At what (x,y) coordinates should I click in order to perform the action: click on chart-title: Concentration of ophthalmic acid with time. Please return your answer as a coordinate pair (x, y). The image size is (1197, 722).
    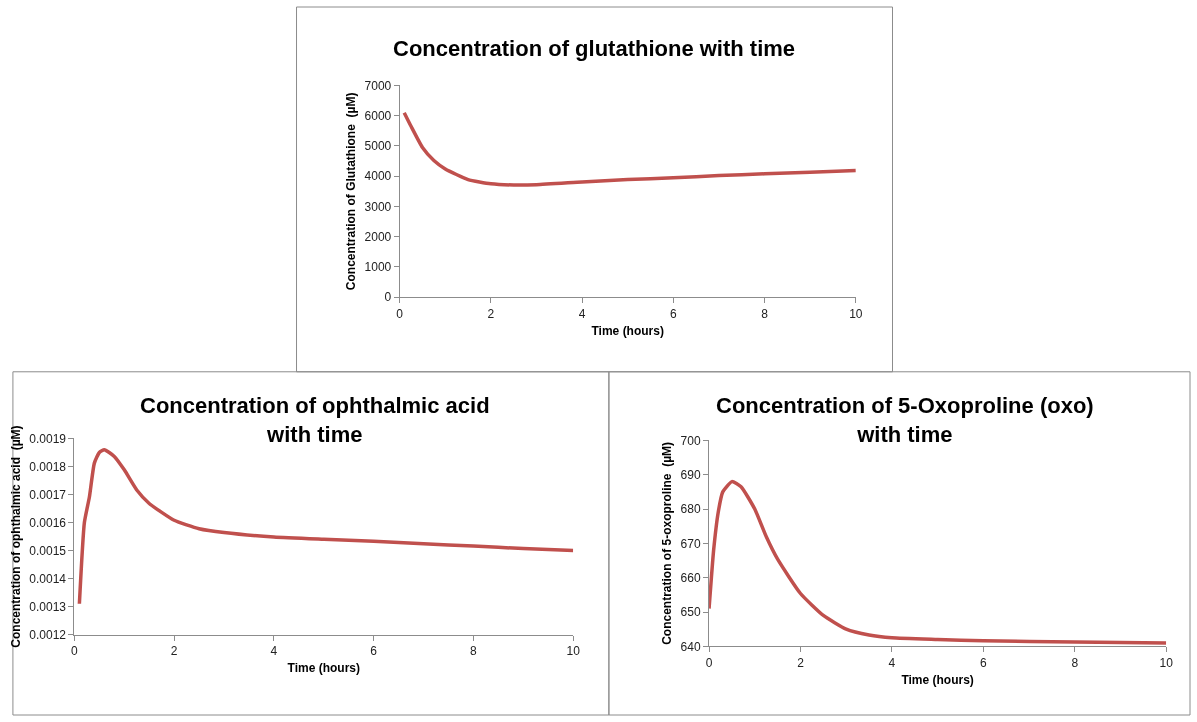
    Looking at the image, I should click on (315, 420).